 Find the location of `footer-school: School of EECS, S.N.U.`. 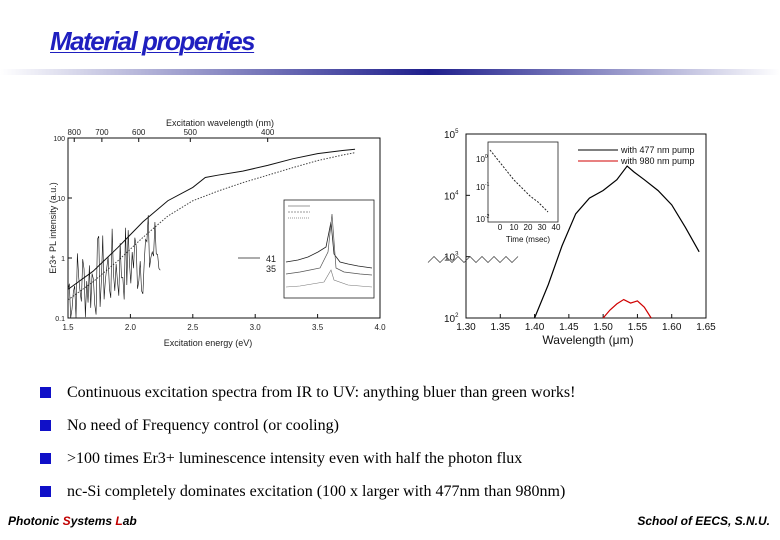

footer-school: School of EECS, S.N.U. is located at coordinates (703, 521).